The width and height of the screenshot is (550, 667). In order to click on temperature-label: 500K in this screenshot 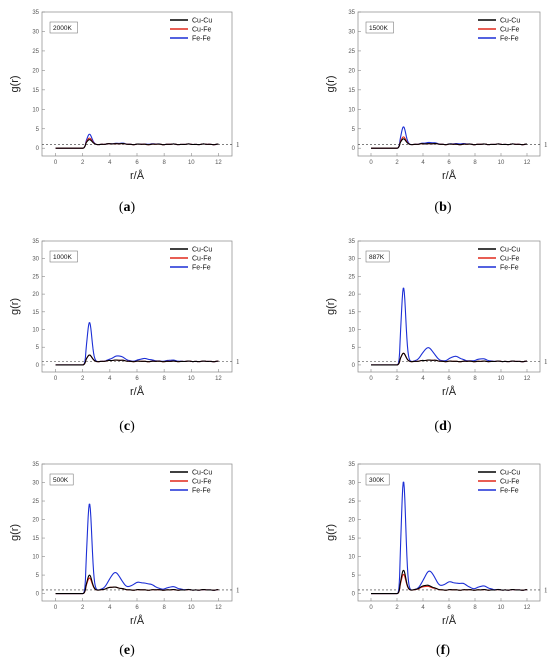, I will do `click(61, 480)`.